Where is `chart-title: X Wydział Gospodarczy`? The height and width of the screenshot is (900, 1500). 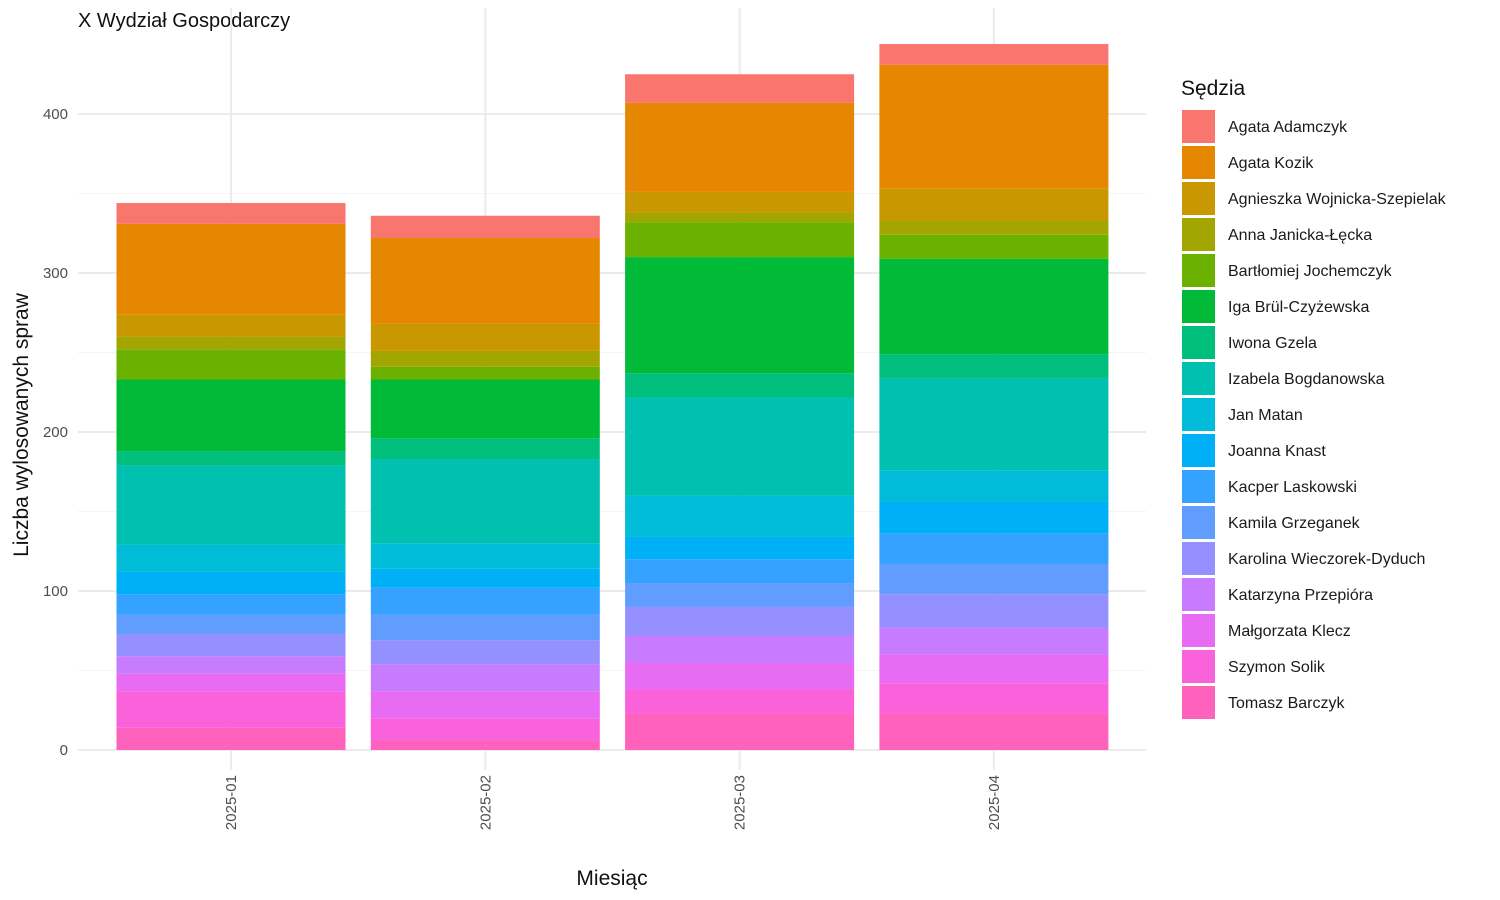 chart-title: X Wydział Gospodarczy is located at coordinates (184, 21).